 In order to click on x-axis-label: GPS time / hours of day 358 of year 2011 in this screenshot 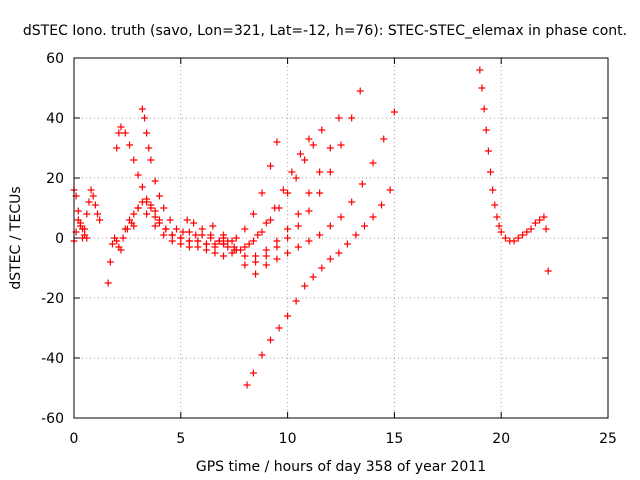, I will do `click(341, 467)`.